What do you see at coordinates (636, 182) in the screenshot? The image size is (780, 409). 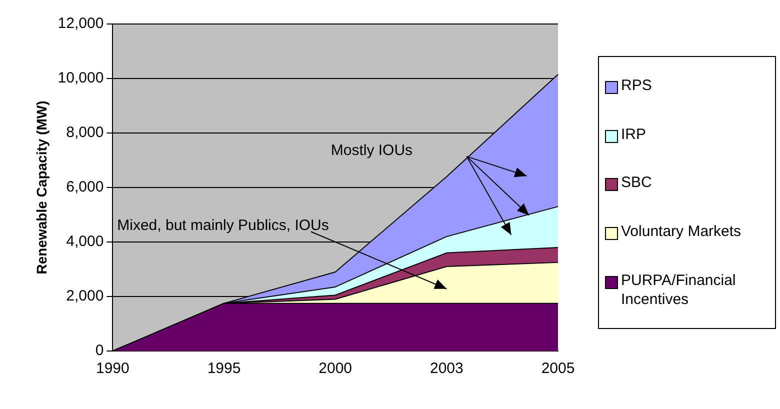 I see `legend-label: SBC` at bounding box center [636, 182].